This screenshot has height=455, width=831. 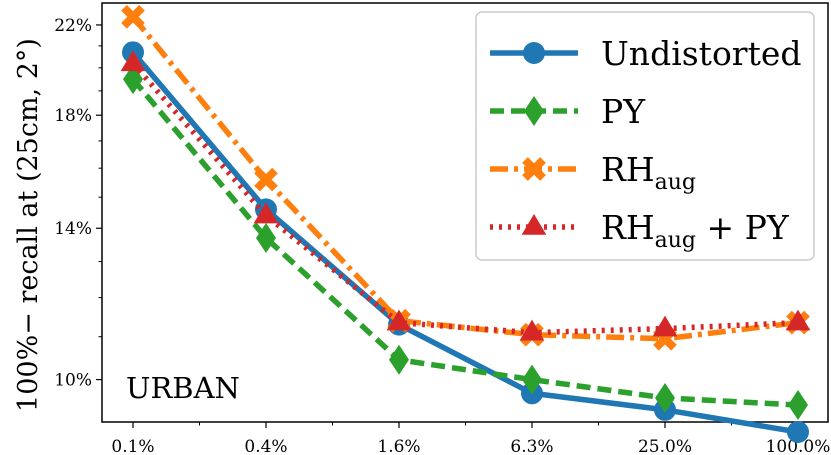 I want to click on y-axis-label: 100%− recall at (25cm, 2°), so click(x=28, y=225).